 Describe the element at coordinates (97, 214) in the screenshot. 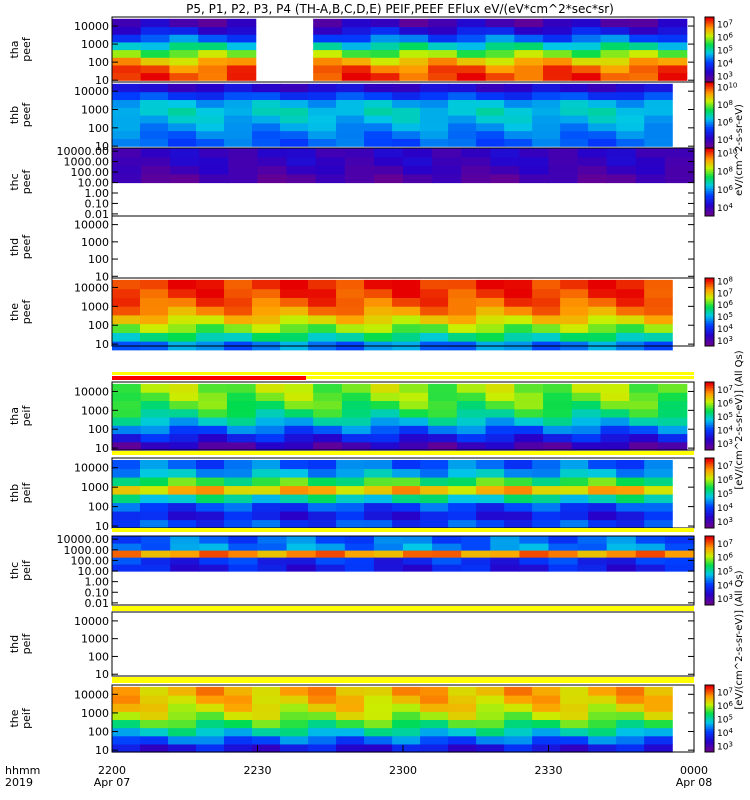

I see `y-tick-label: 0.01` at that location.